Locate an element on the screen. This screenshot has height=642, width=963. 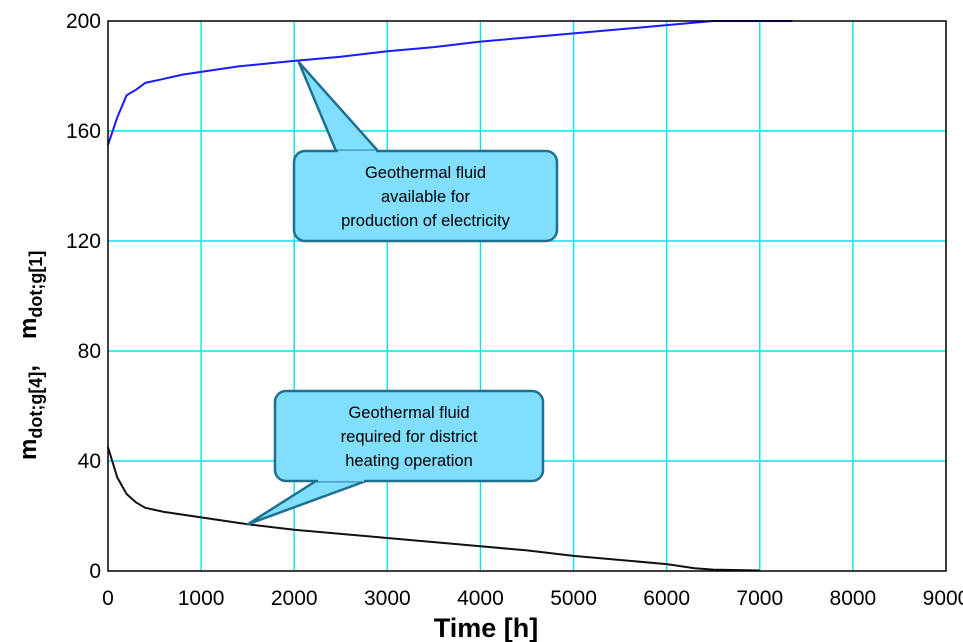
callout-text-line: available for is located at coordinates (425, 197).